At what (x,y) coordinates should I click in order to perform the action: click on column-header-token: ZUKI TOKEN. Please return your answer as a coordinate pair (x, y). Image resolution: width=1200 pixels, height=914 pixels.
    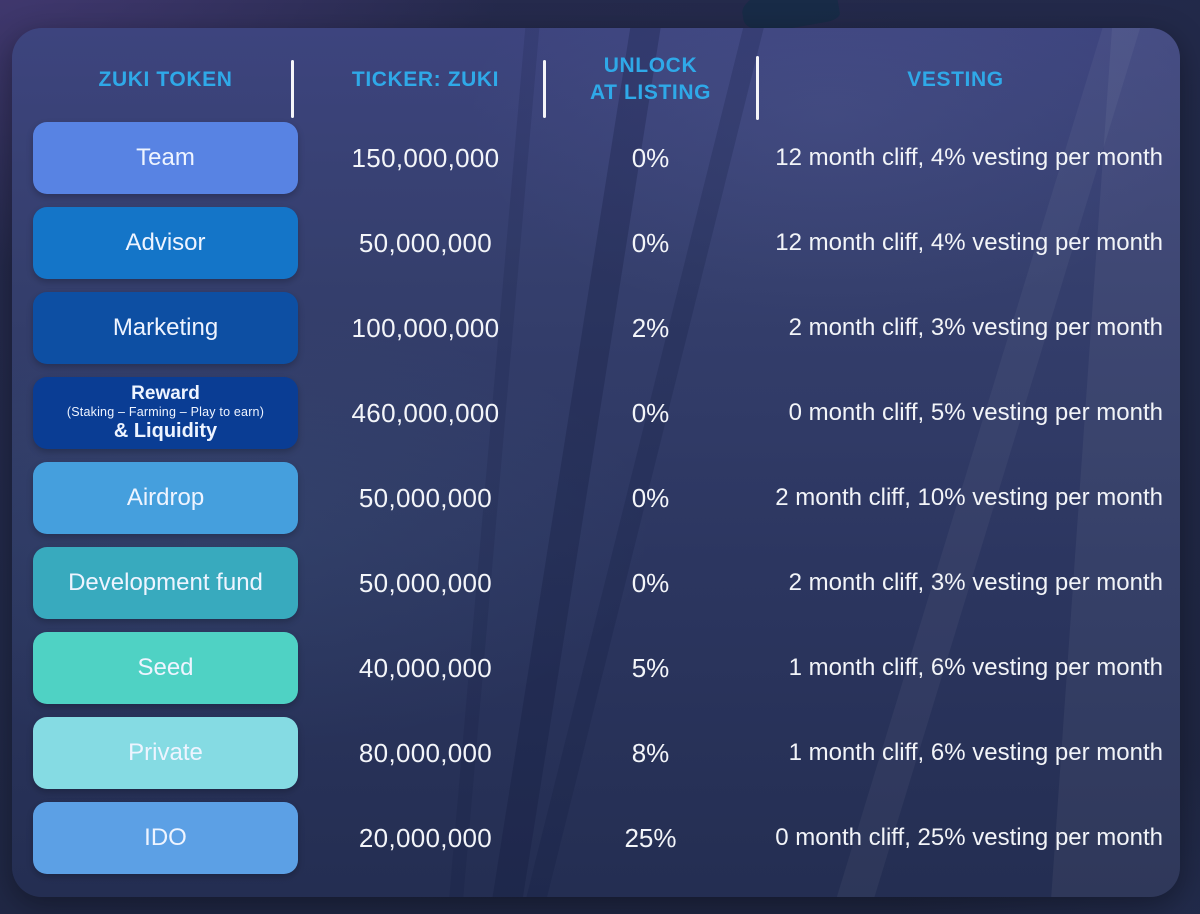
    Looking at the image, I should click on (165, 79).